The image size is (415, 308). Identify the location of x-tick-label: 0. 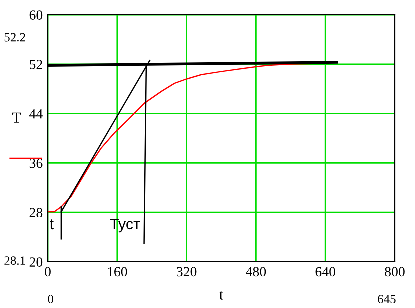
(48, 272).